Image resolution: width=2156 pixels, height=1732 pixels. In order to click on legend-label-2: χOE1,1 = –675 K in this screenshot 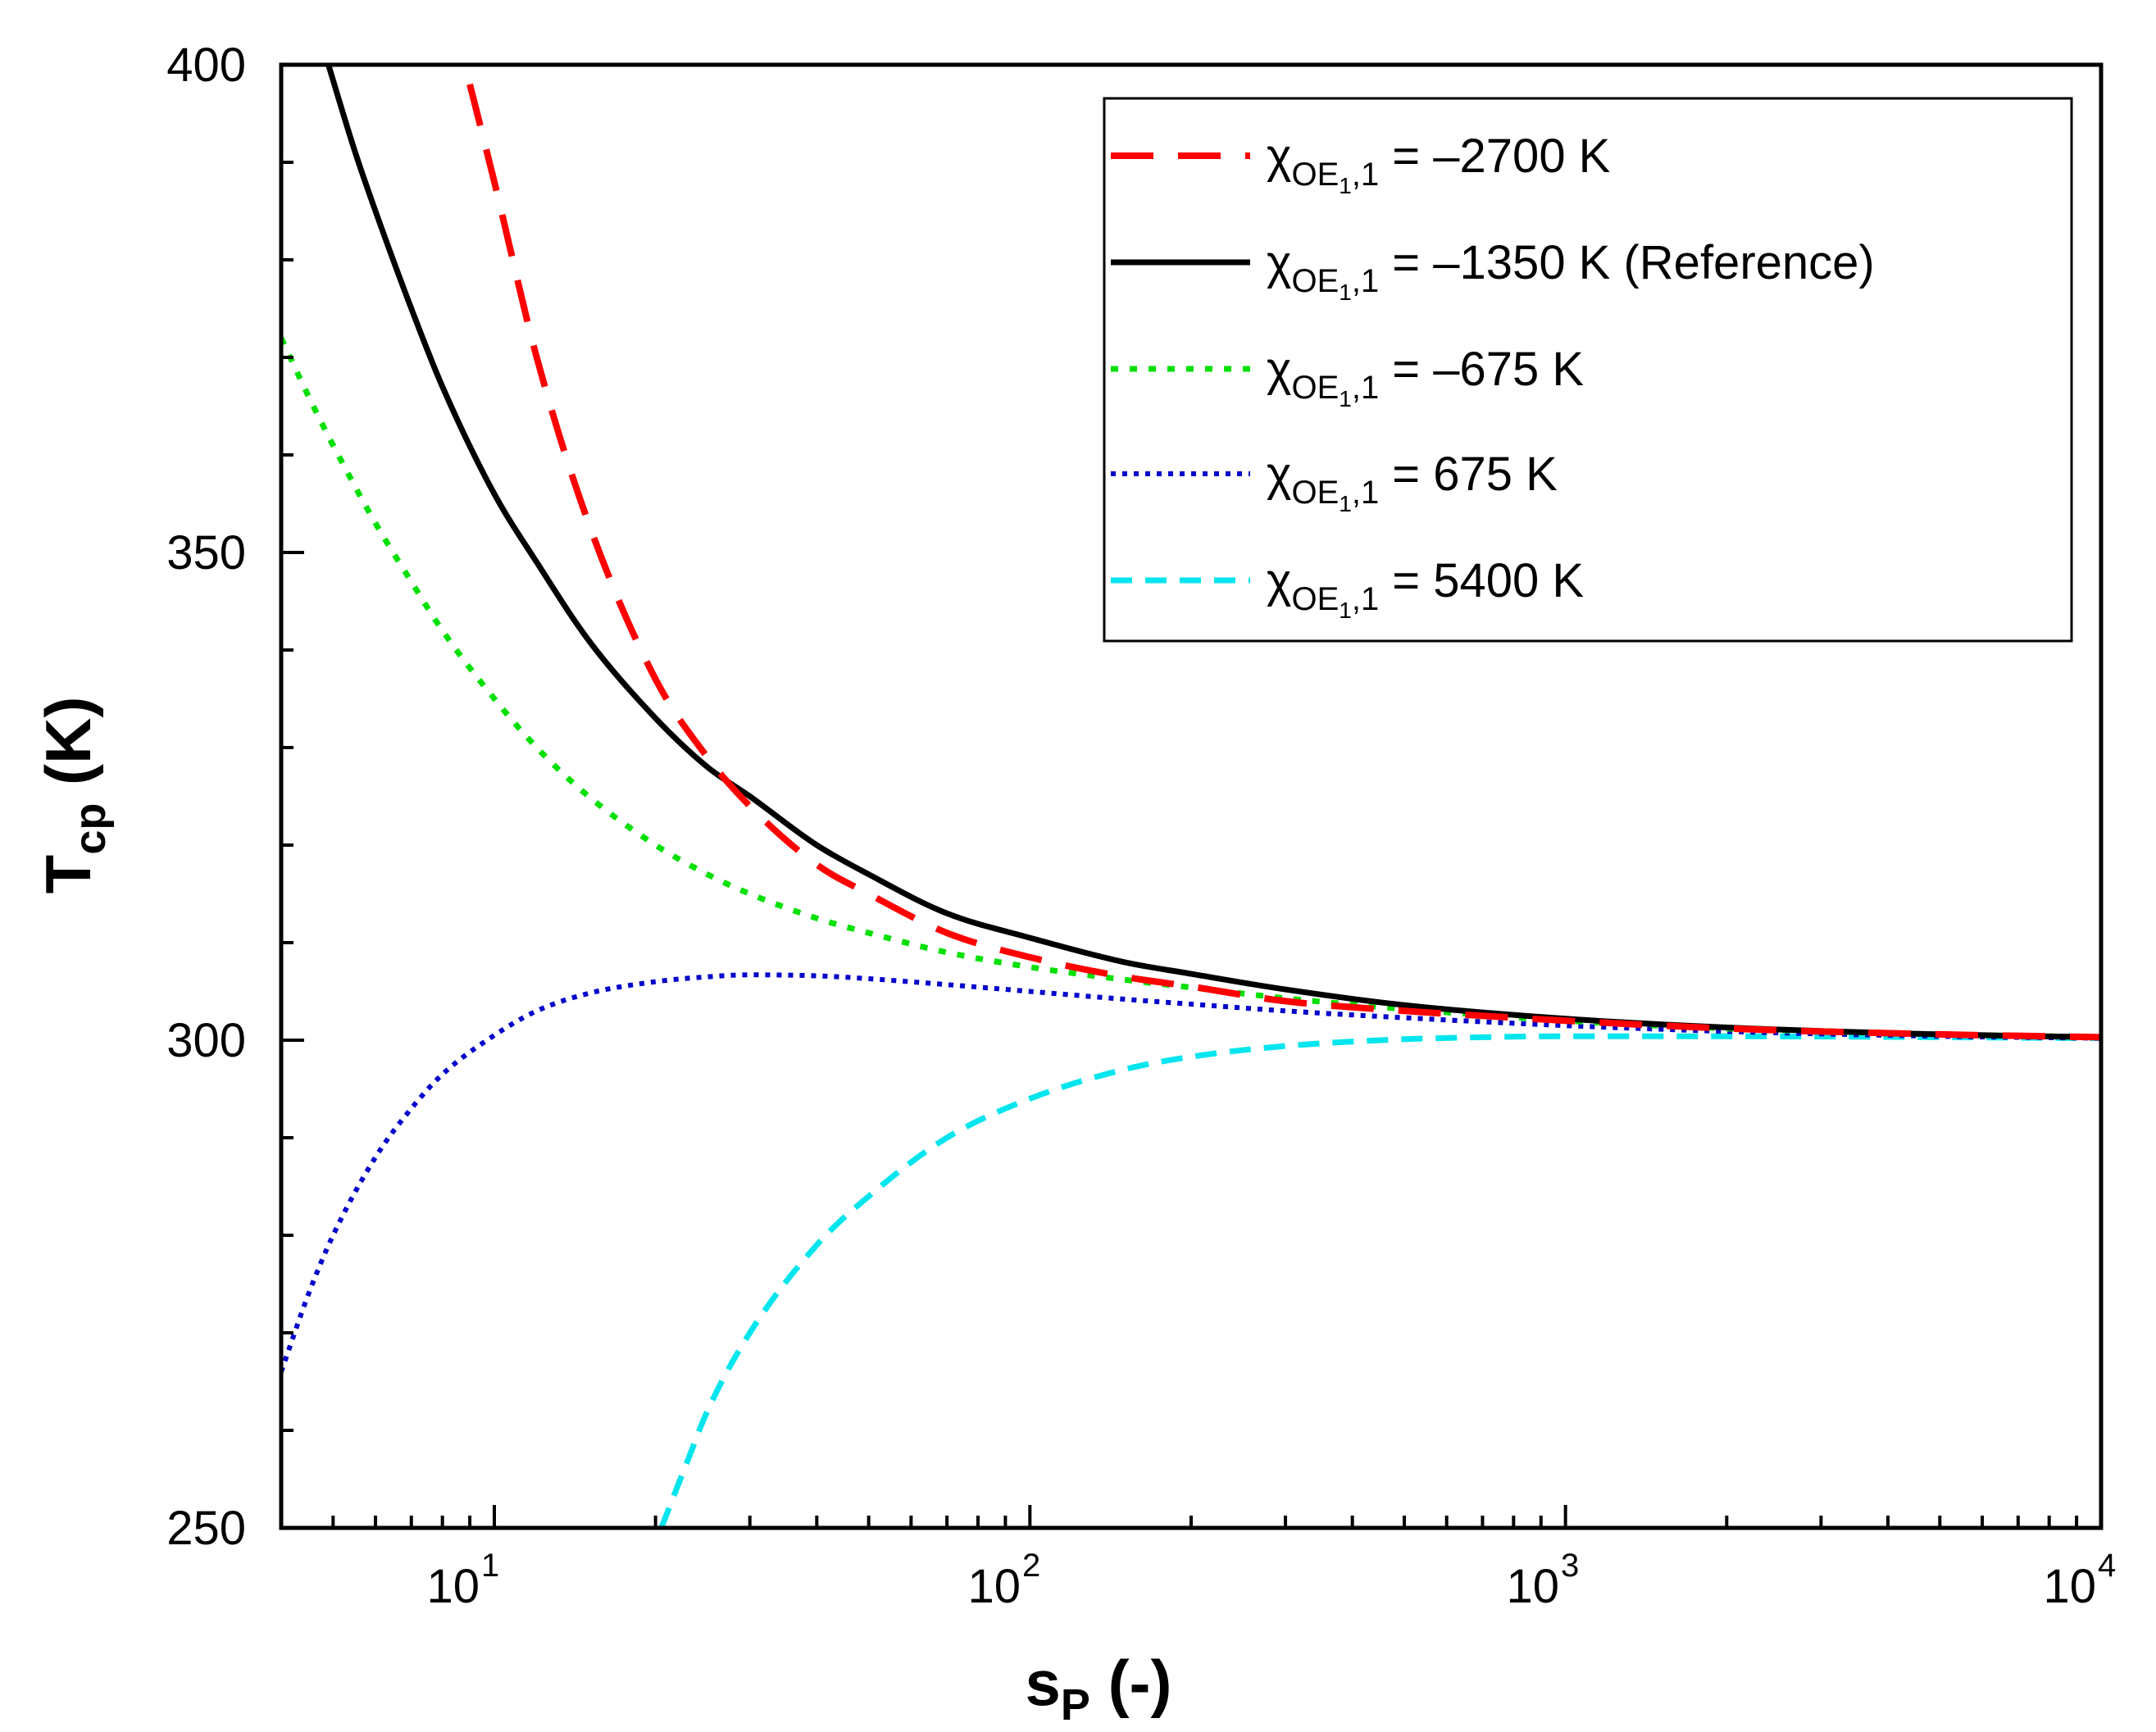, I will do `click(1425, 377)`.